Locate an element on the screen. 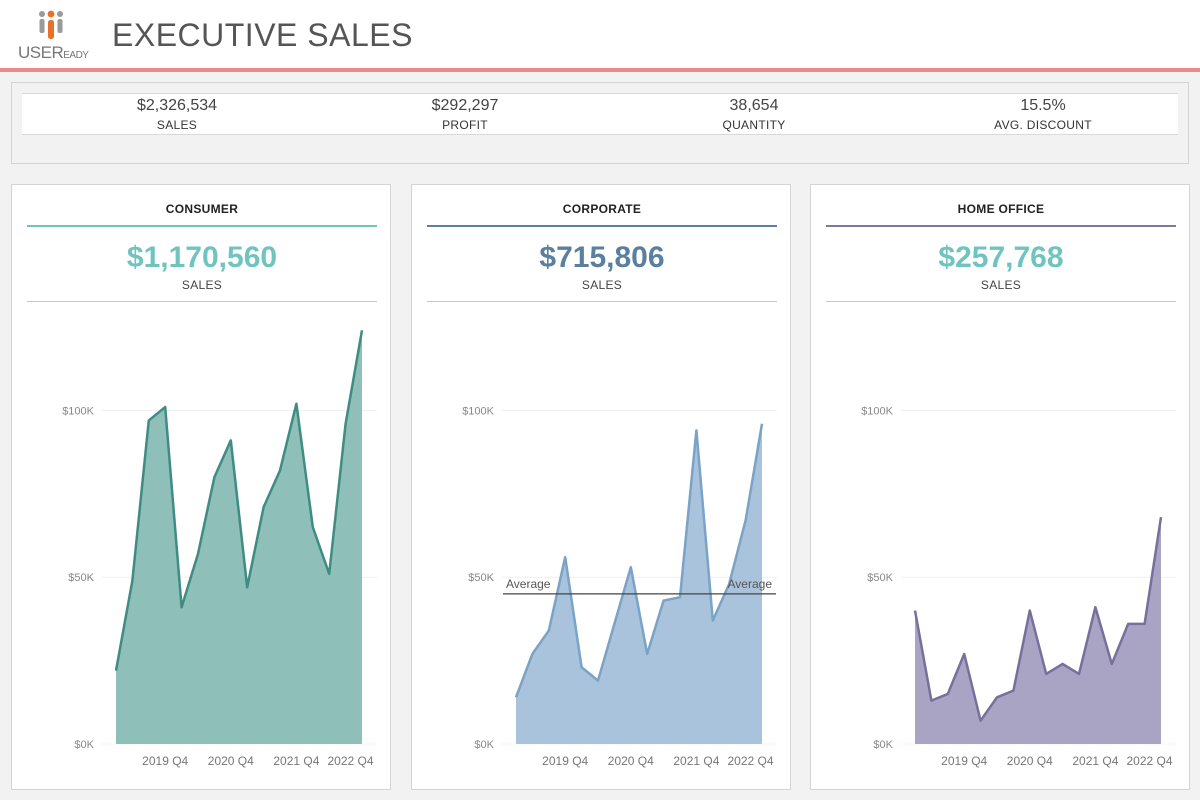  kpi-avg-discount: 15.5% AVG. DISCOUNT is located at coordinates (1043, 113).